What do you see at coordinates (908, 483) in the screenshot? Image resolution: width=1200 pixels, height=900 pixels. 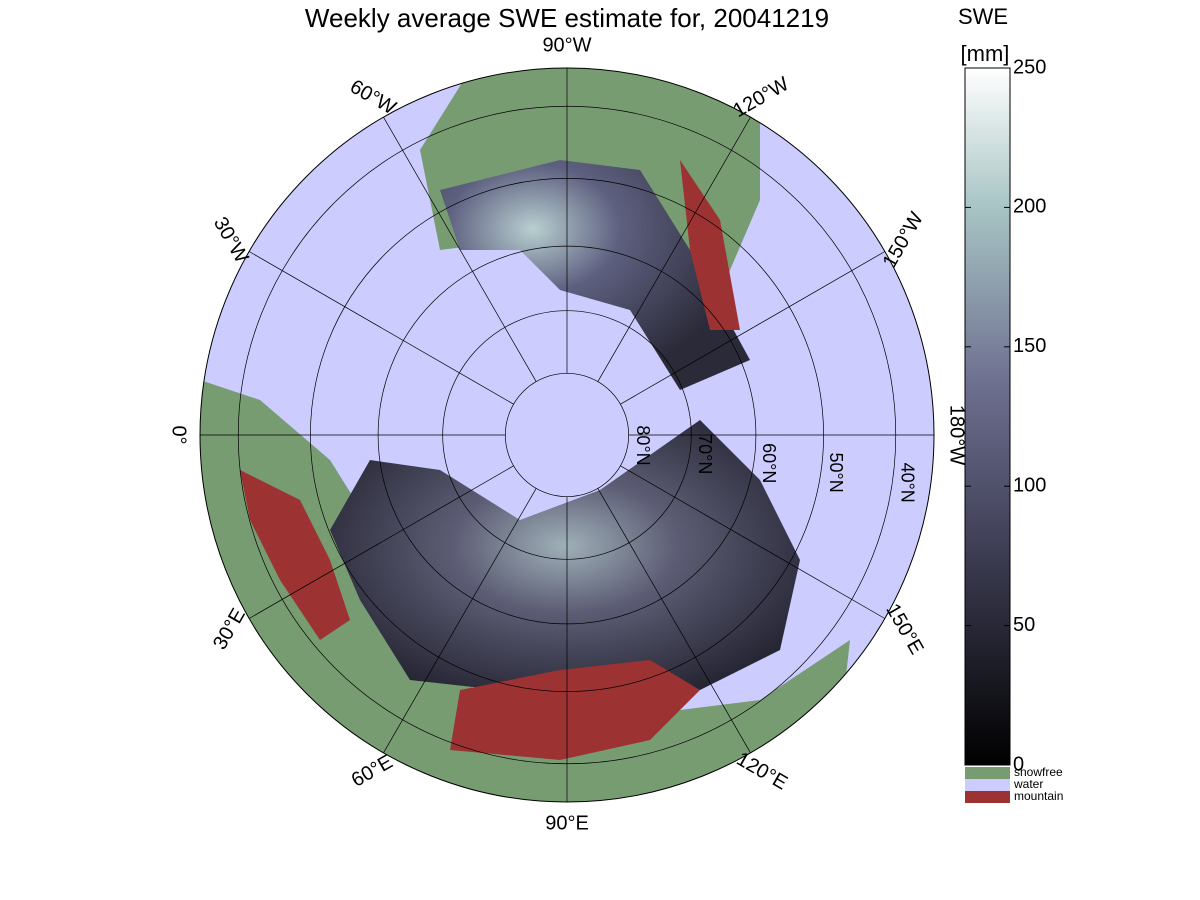 I see `latitude-label: 40°N` at bounding box center [908, 483].